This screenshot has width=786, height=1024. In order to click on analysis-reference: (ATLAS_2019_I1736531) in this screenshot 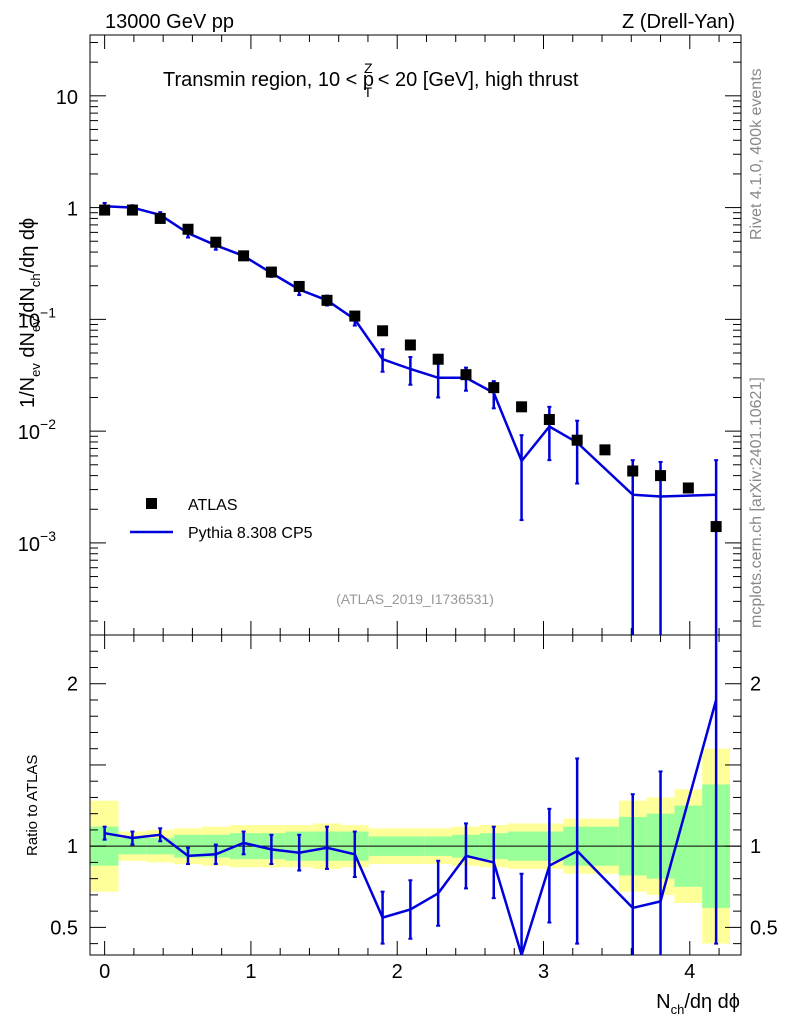, I will do `click(415, 599)`.